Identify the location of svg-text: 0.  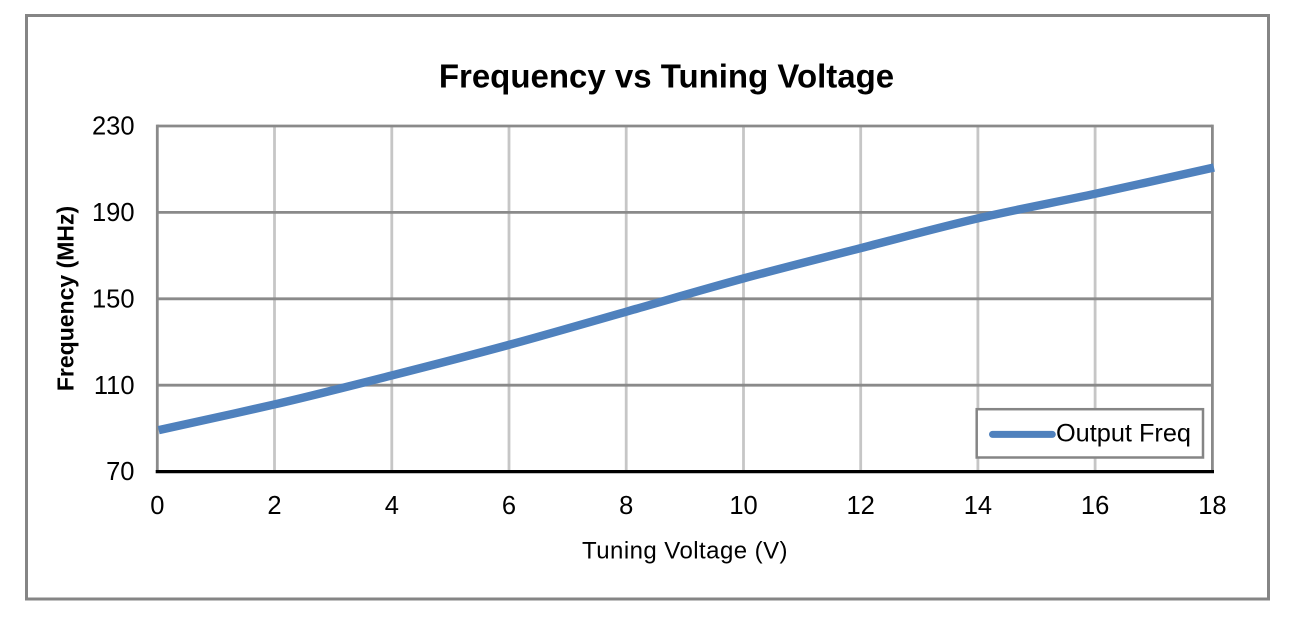
(157, 506).